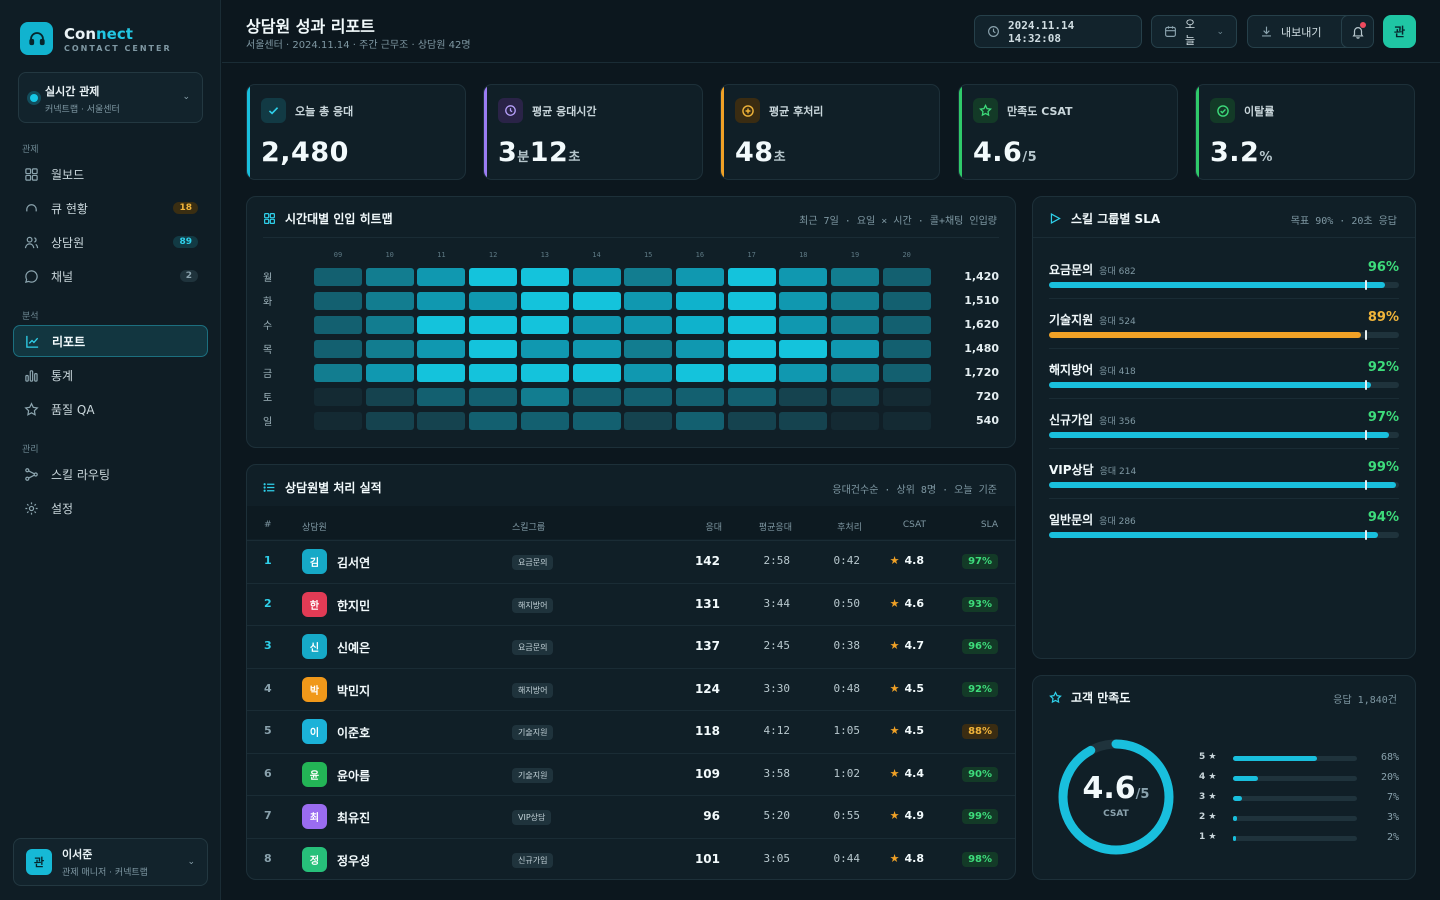 The image size is (1440, 900). I want to click on user-profile-menu: 관 이서준 관제 매니저 · 커넥트랩 ⌄, so click(110, 862).